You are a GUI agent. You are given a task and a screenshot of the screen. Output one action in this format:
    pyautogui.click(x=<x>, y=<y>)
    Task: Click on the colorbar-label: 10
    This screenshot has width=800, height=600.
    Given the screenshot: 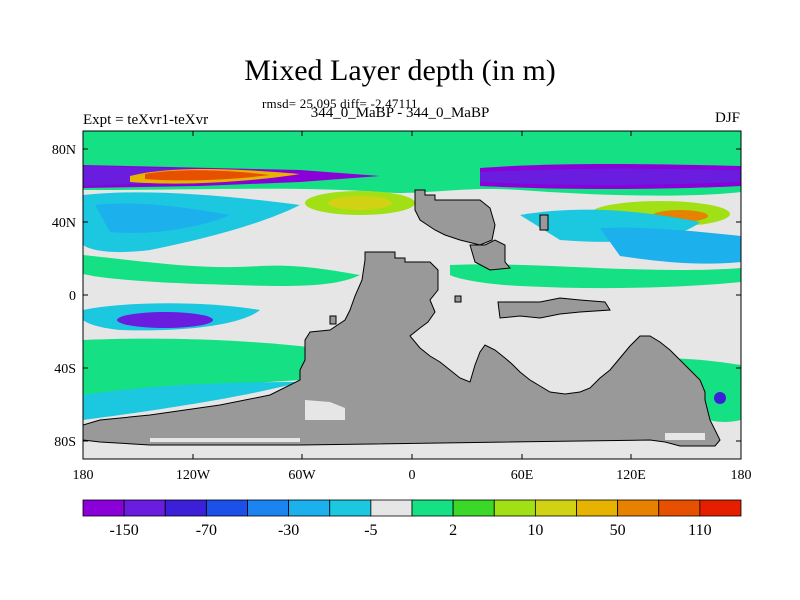 What is the action you would take?
    pyautogui.click(x=535, y=530)
    